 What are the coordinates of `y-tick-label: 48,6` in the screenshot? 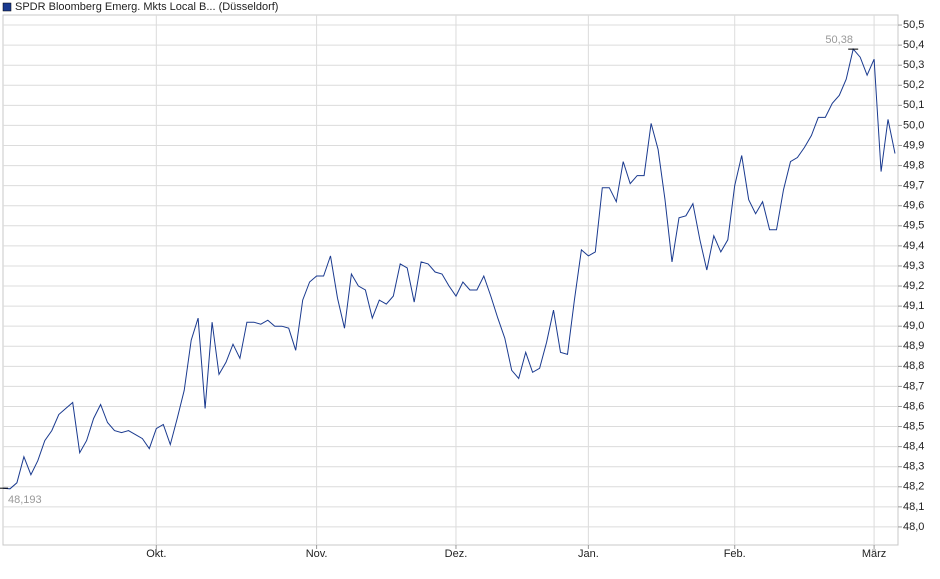 It's located at (913, 406).